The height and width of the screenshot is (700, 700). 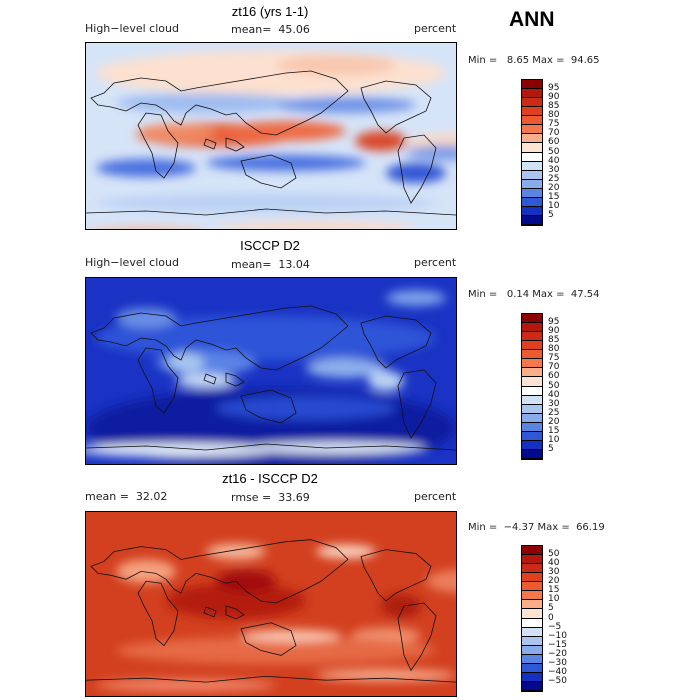 I want to click on panel-2-map, so click(x=271, y=371).